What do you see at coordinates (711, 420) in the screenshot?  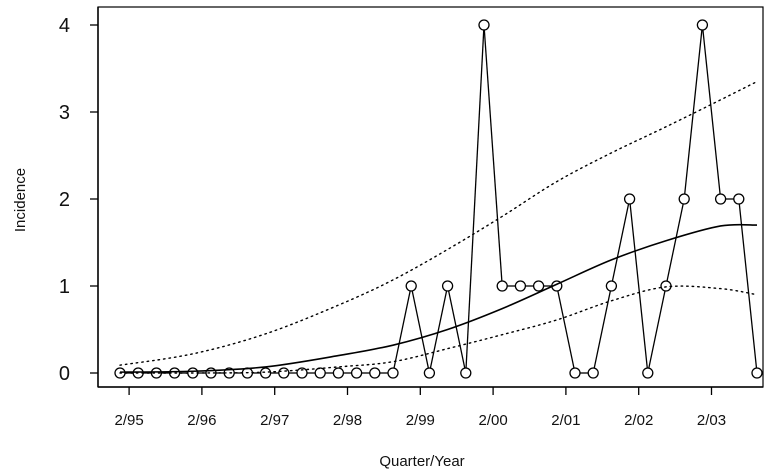 I see `x-tick-label: 2/03` at bounding box center [711, 420].